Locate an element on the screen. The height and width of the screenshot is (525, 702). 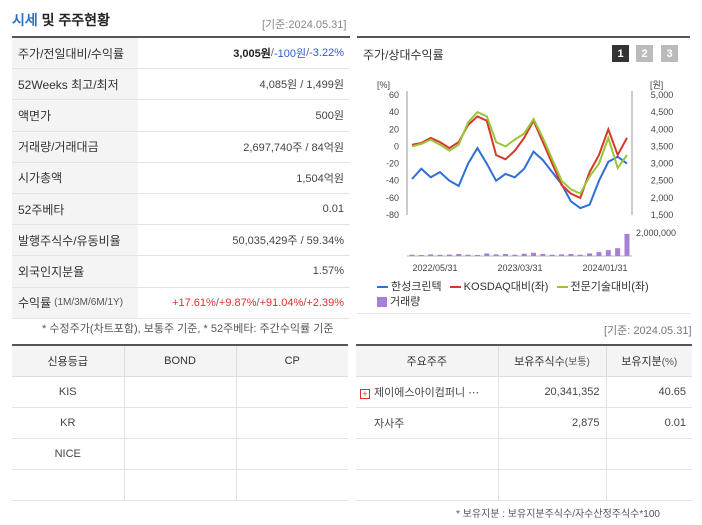
left-axis-unit: [%] is located at coordinates (383, 85).